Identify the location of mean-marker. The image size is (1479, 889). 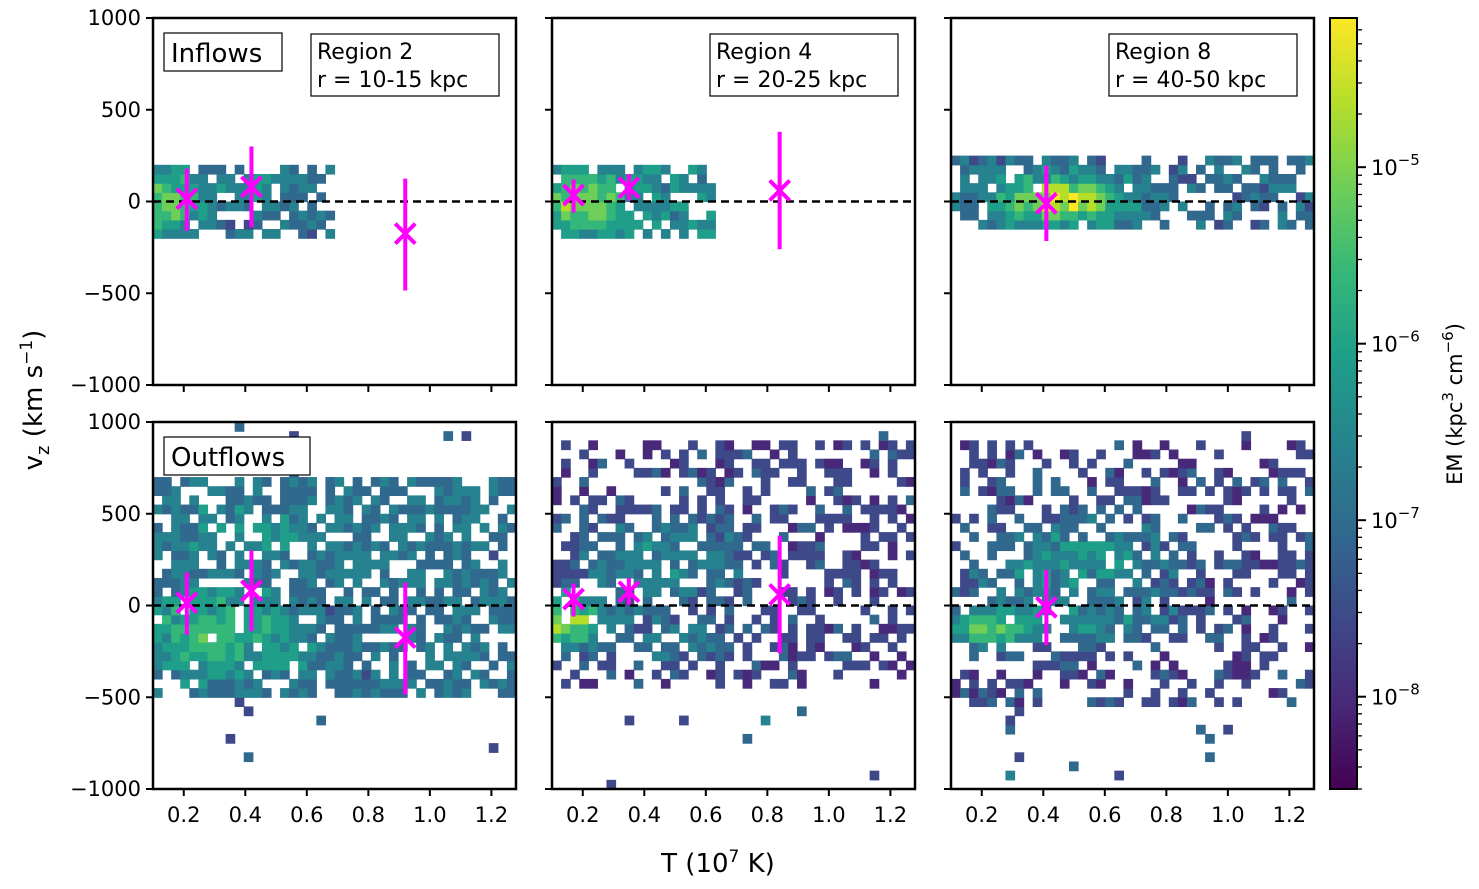
(405, 234).